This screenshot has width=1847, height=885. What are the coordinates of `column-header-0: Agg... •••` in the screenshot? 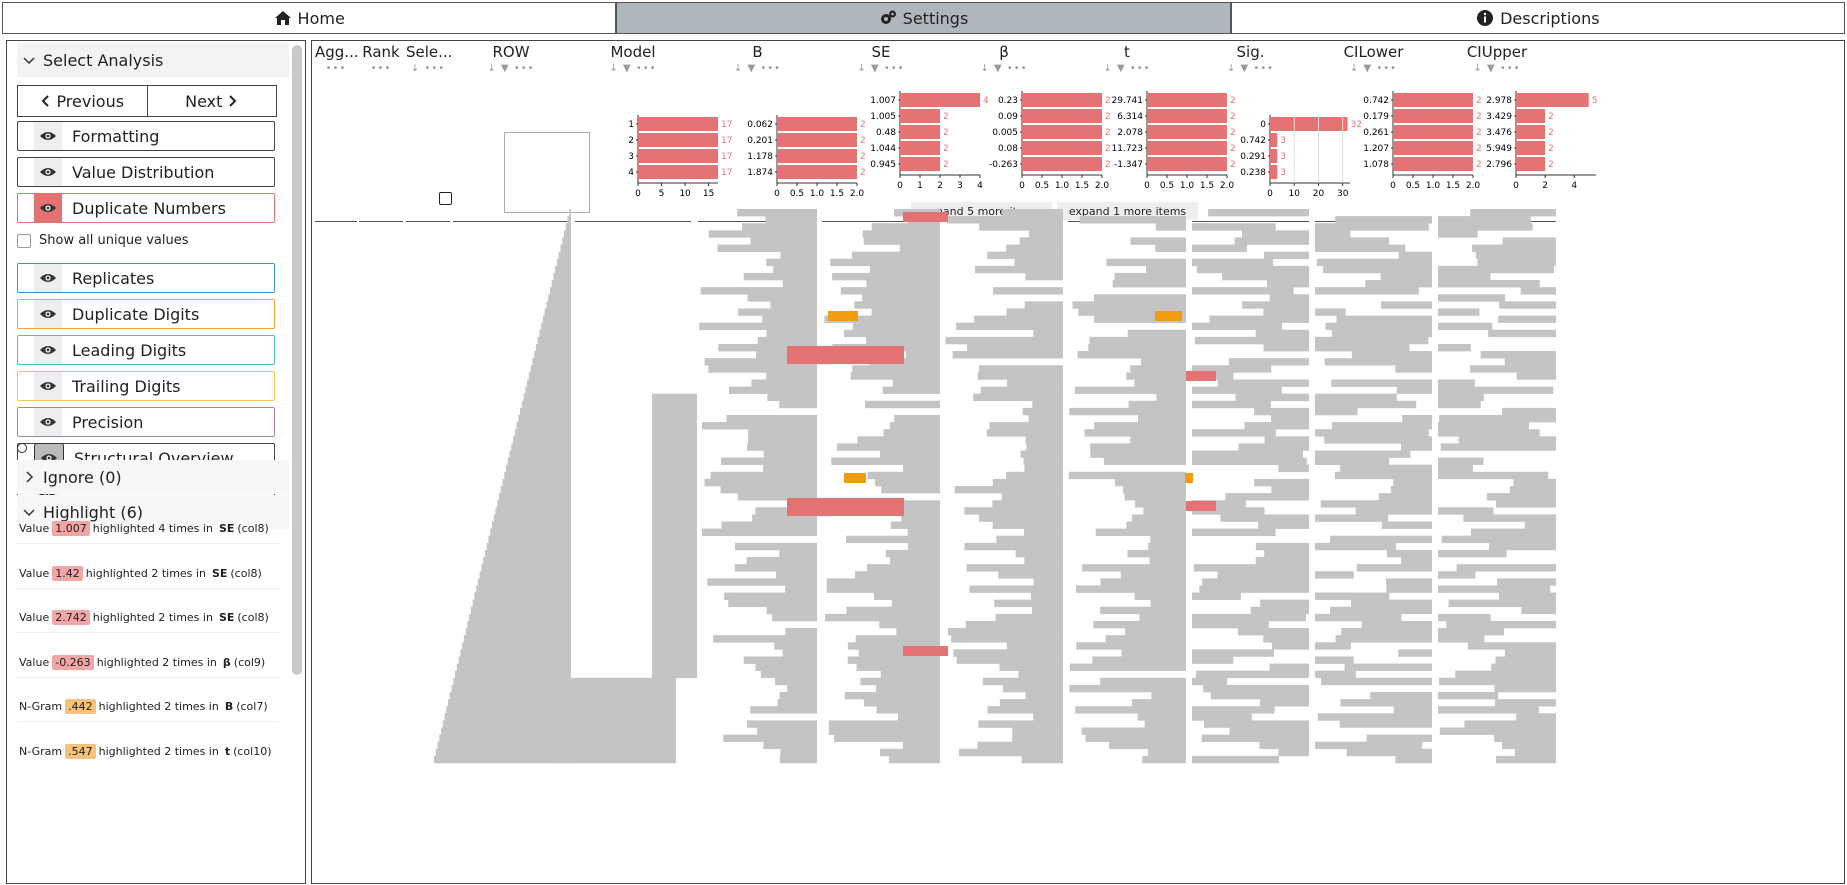 It's located at (337, 57).